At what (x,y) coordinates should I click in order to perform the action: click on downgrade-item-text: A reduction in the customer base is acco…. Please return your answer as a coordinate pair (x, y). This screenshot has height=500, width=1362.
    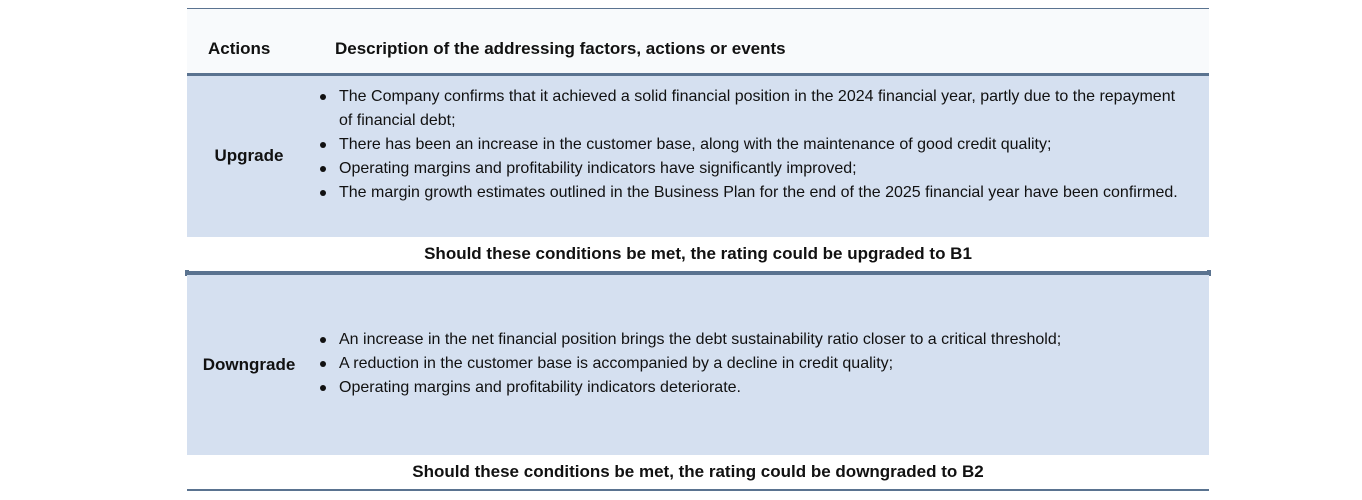
    Looking at the image, I should click on (616, 363).